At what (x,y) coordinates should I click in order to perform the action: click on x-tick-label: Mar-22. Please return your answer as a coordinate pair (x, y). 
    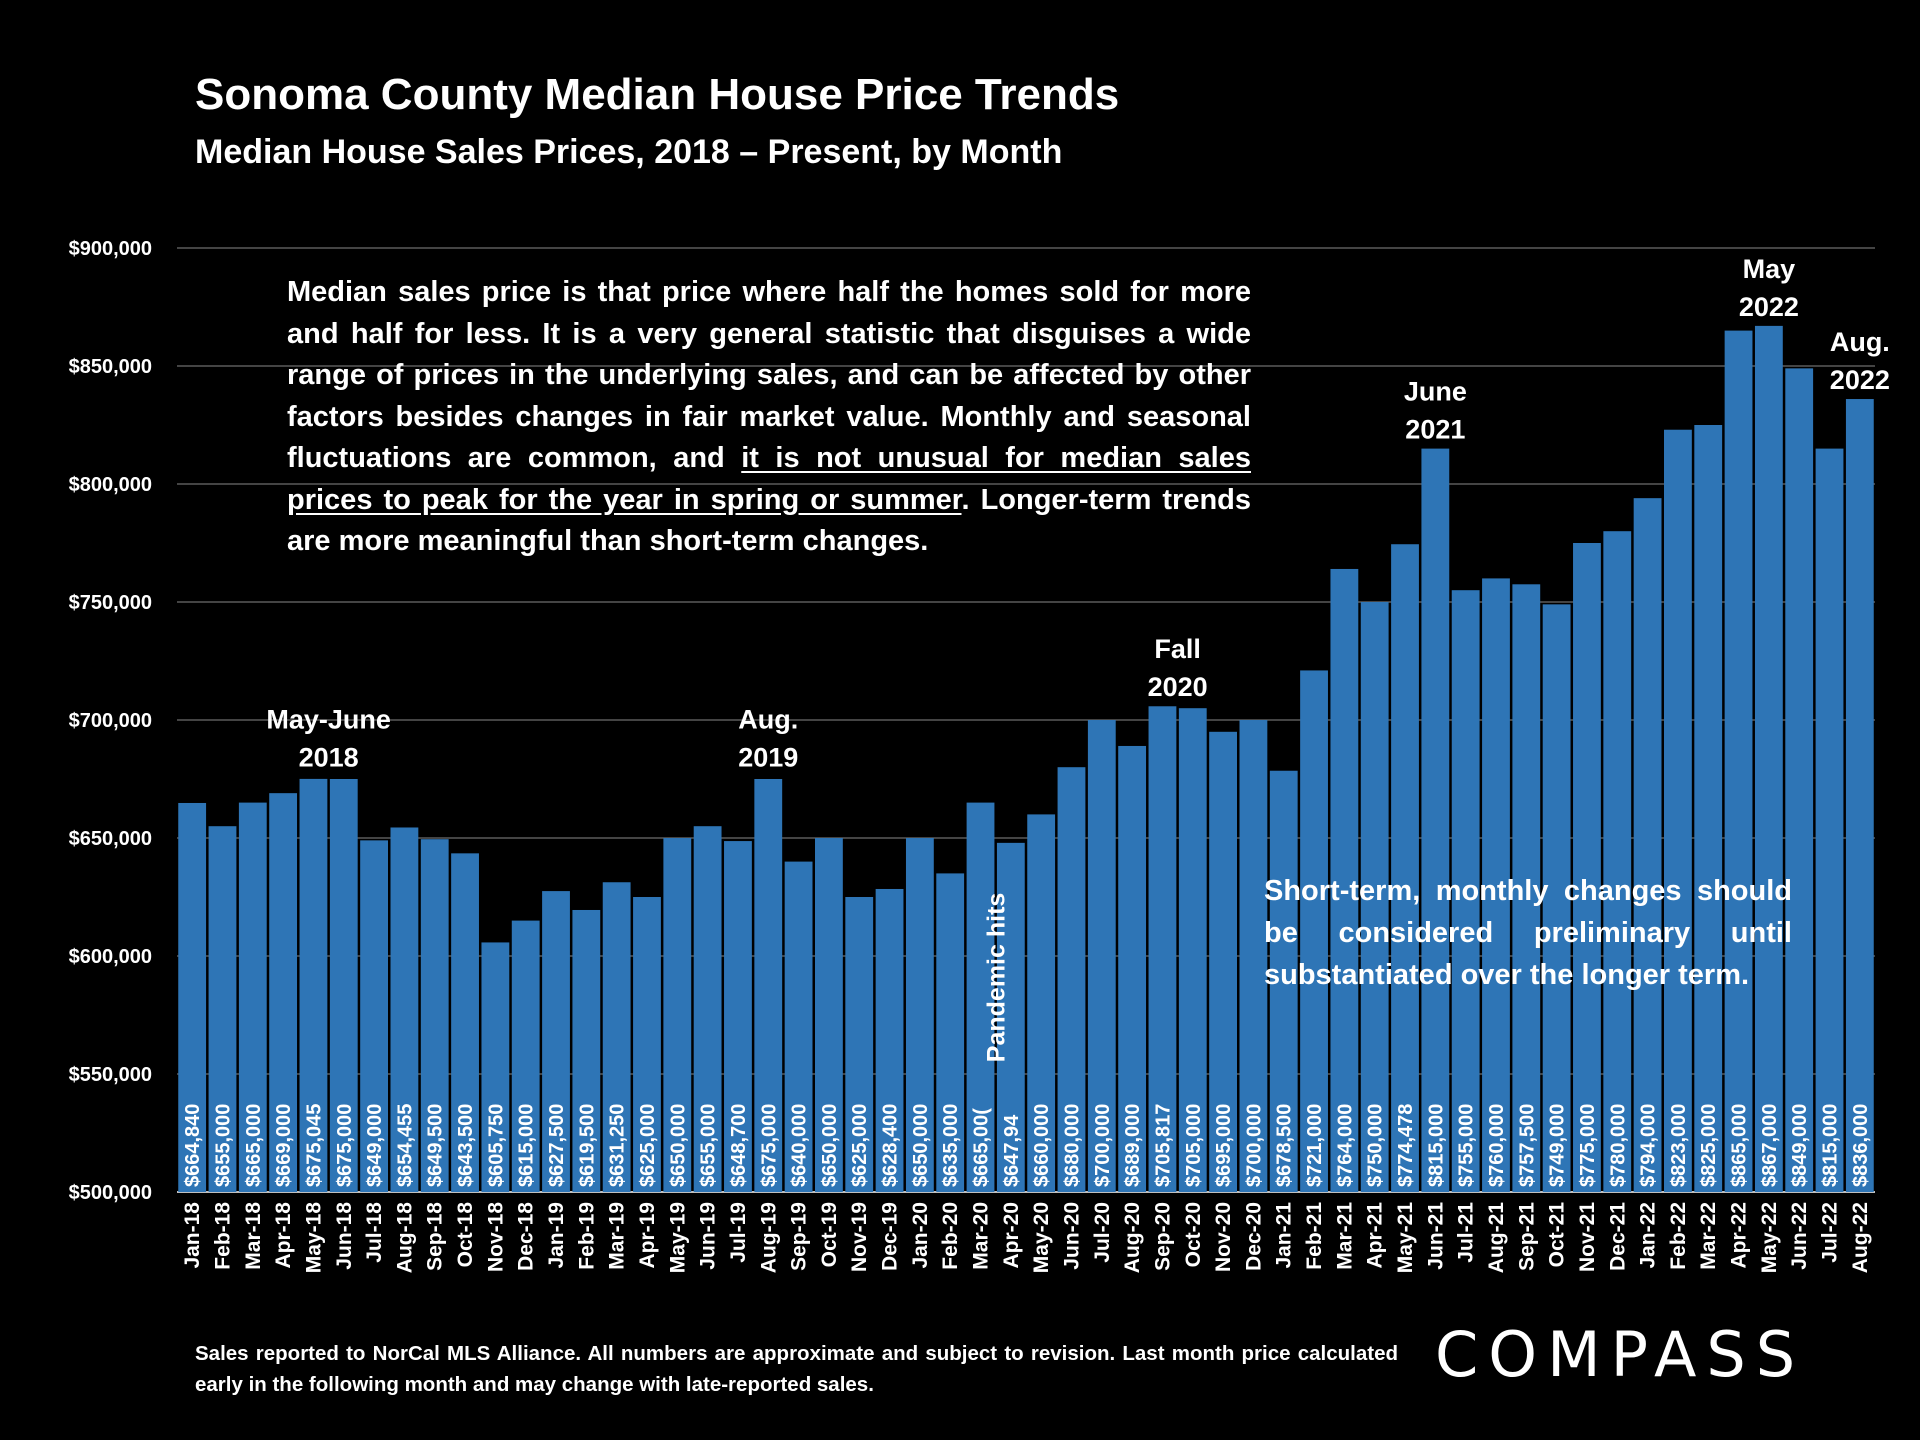
    Looking at the image, I should click on (1708, 1236).